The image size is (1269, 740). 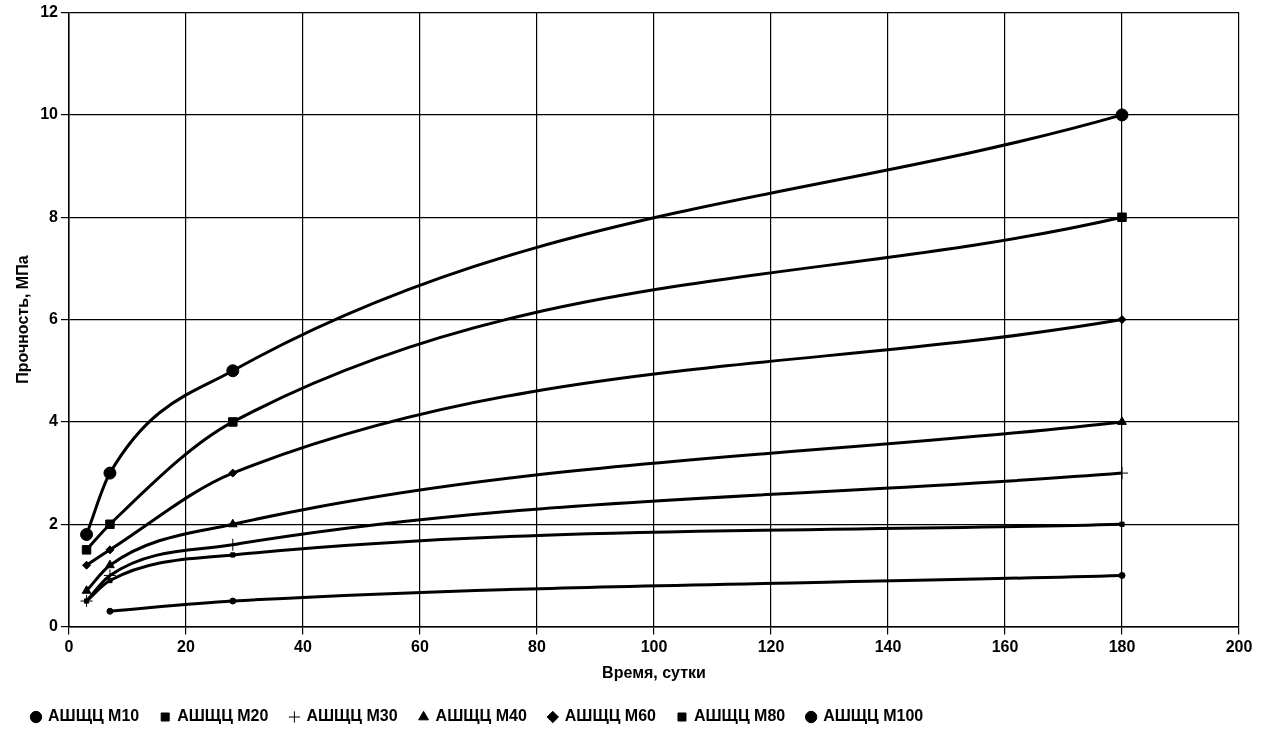 What do you see at coordinates (771, 646) in the screenshot?
I see `x-tick-label: 120` at bounding box center [771, 646].